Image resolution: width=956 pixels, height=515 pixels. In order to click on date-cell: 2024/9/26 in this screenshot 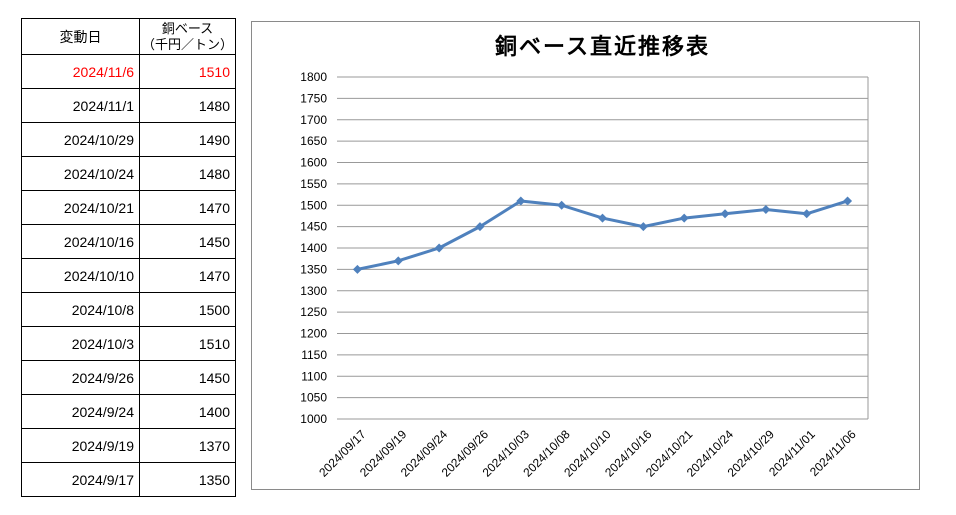, I will do `click(80, 377)`.